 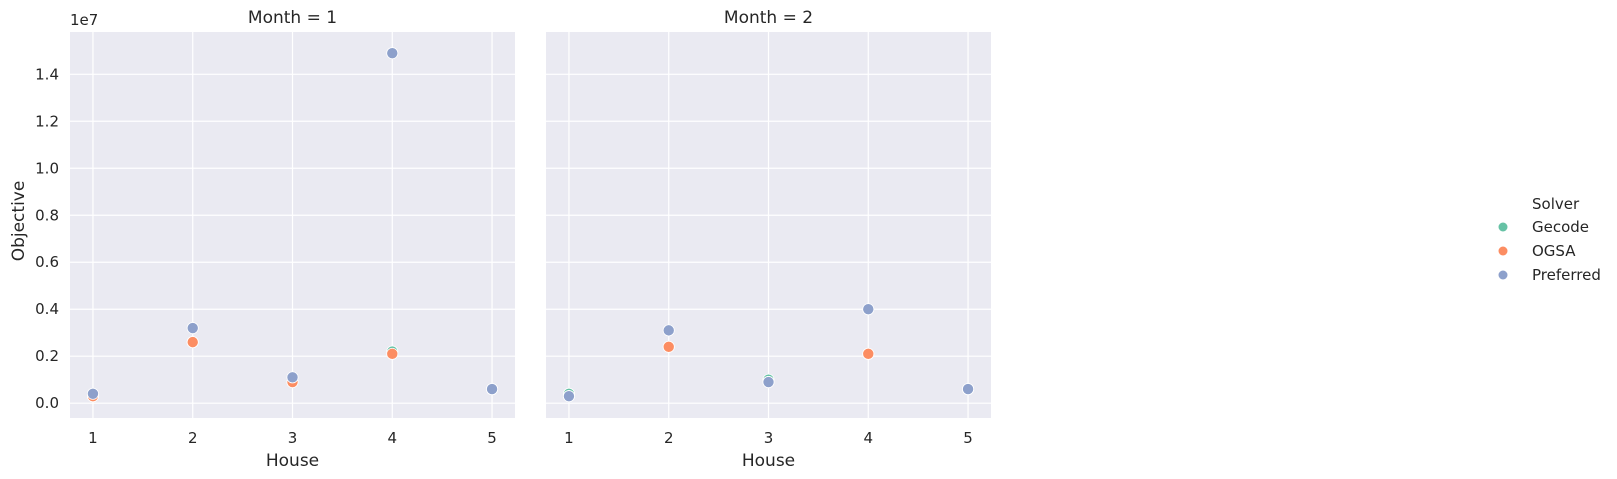 What do you see at coordinates (47, 168) in the screenshot?
I see `y-tick-label: 1.0` at bounding box center [47, 168].